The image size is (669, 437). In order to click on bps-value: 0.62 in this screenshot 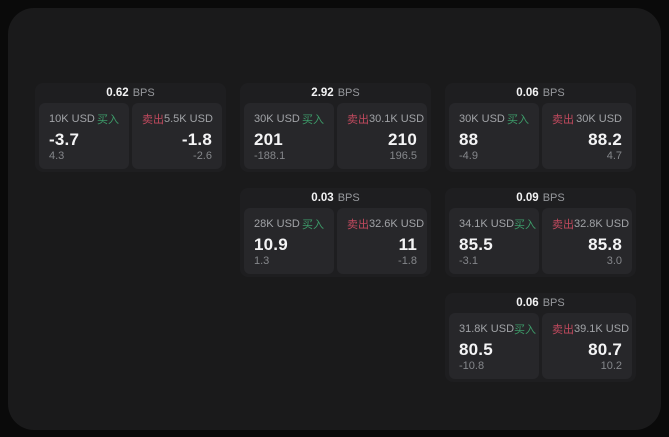, I will do `click(117, 93)`.